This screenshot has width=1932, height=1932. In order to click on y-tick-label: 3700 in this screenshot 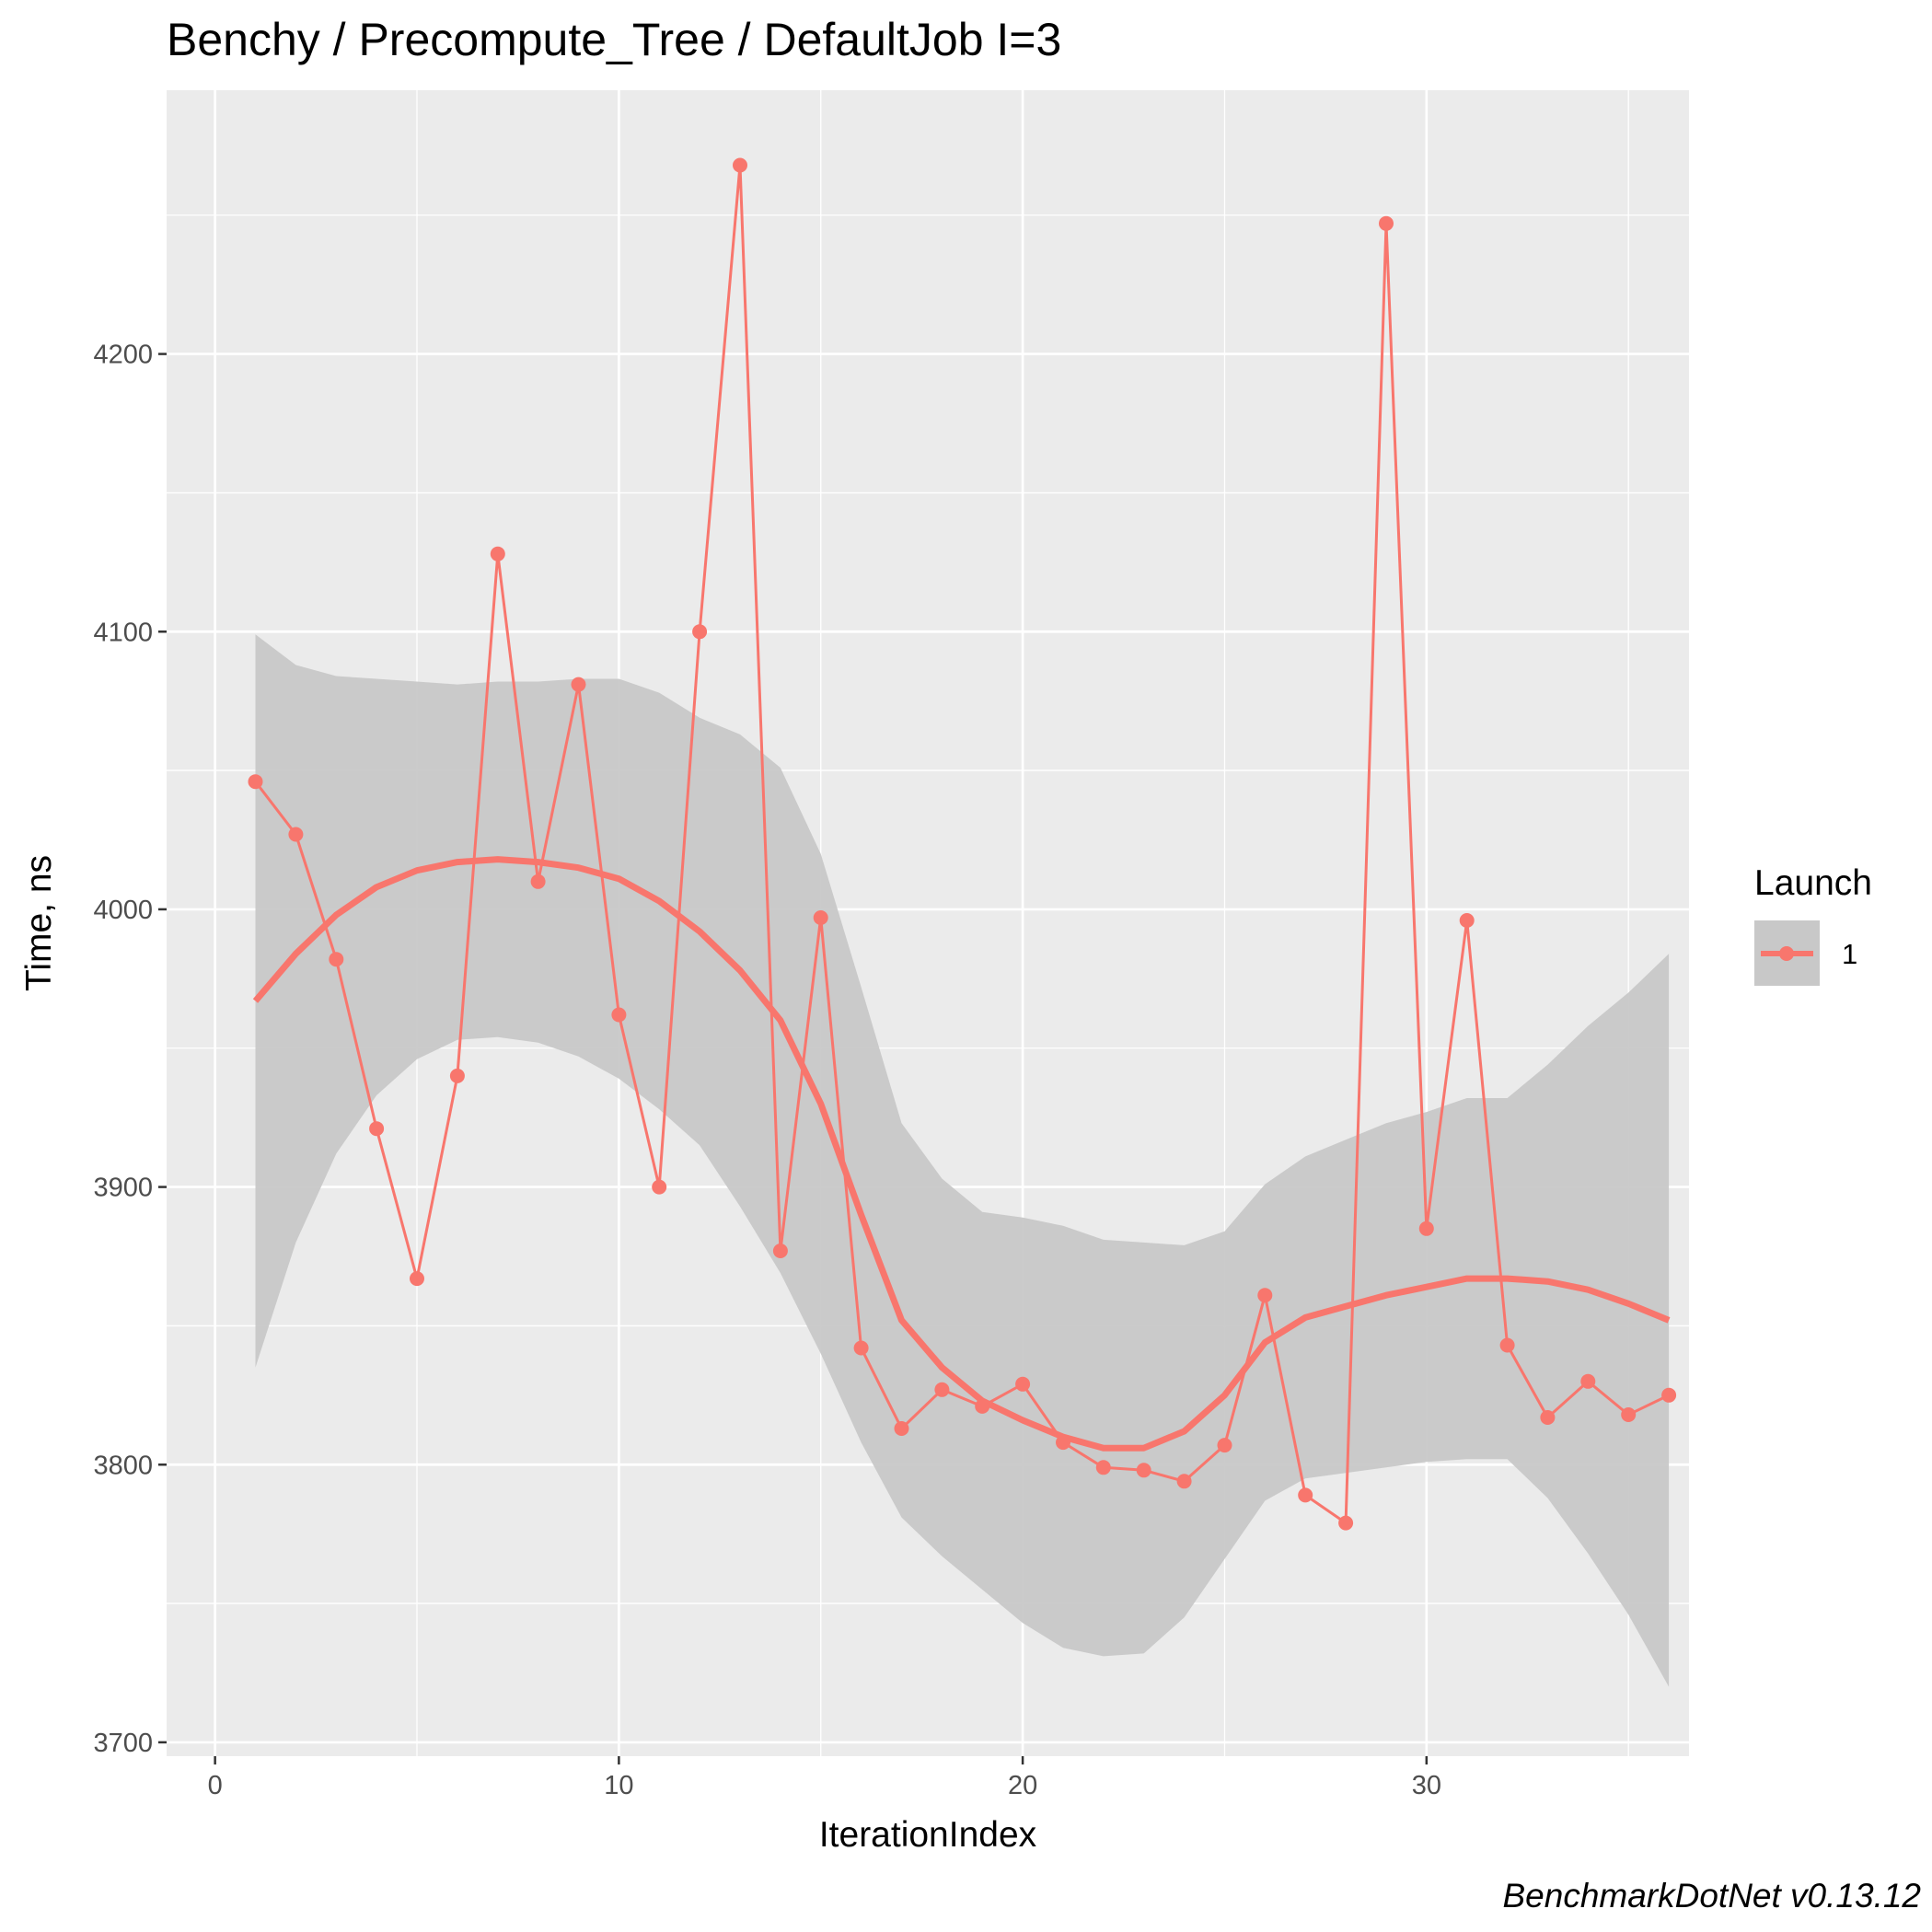, I will do `click(123, 1744)`.